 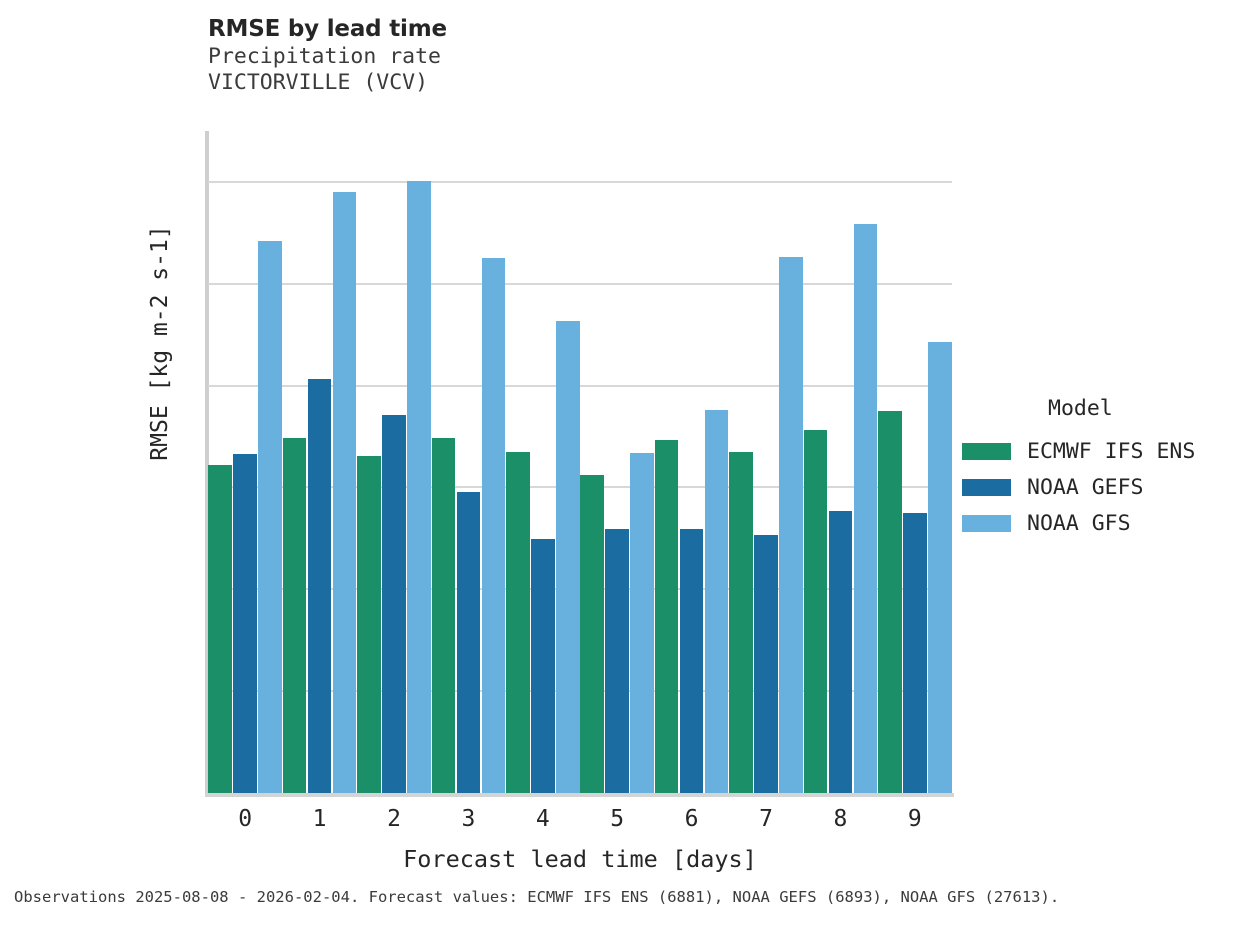 What do you see at coordinates (1080, 408) in the screenshot?
I see `legend-title: Model` at bounding box center [1080, 408].